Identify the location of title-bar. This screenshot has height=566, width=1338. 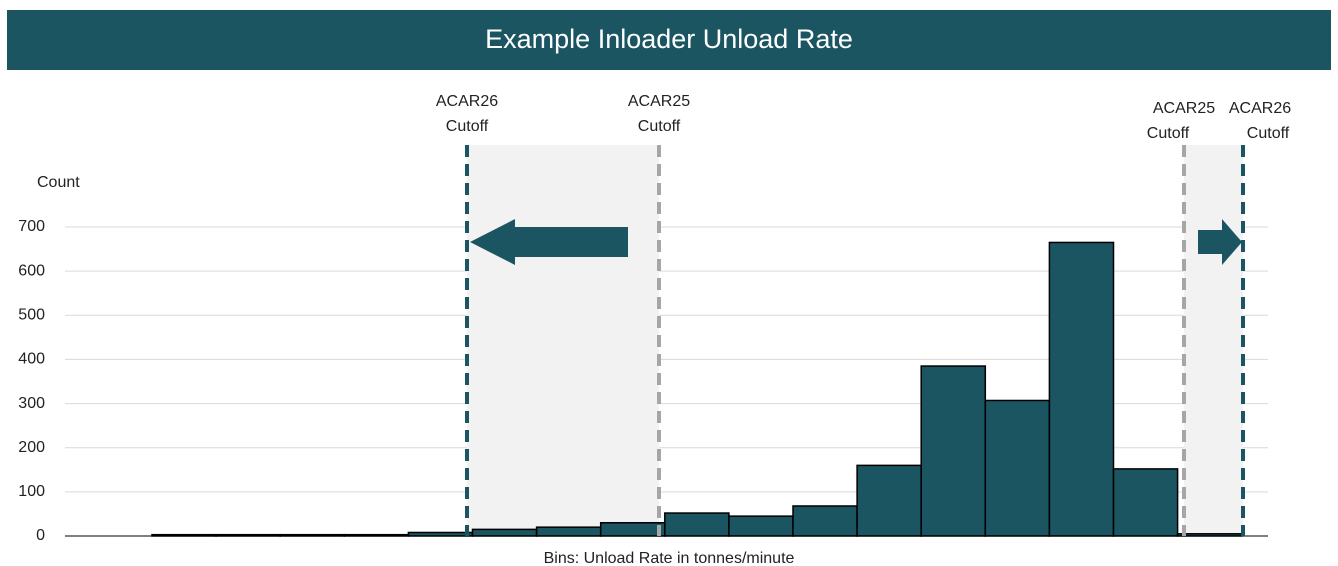
(669, 40).